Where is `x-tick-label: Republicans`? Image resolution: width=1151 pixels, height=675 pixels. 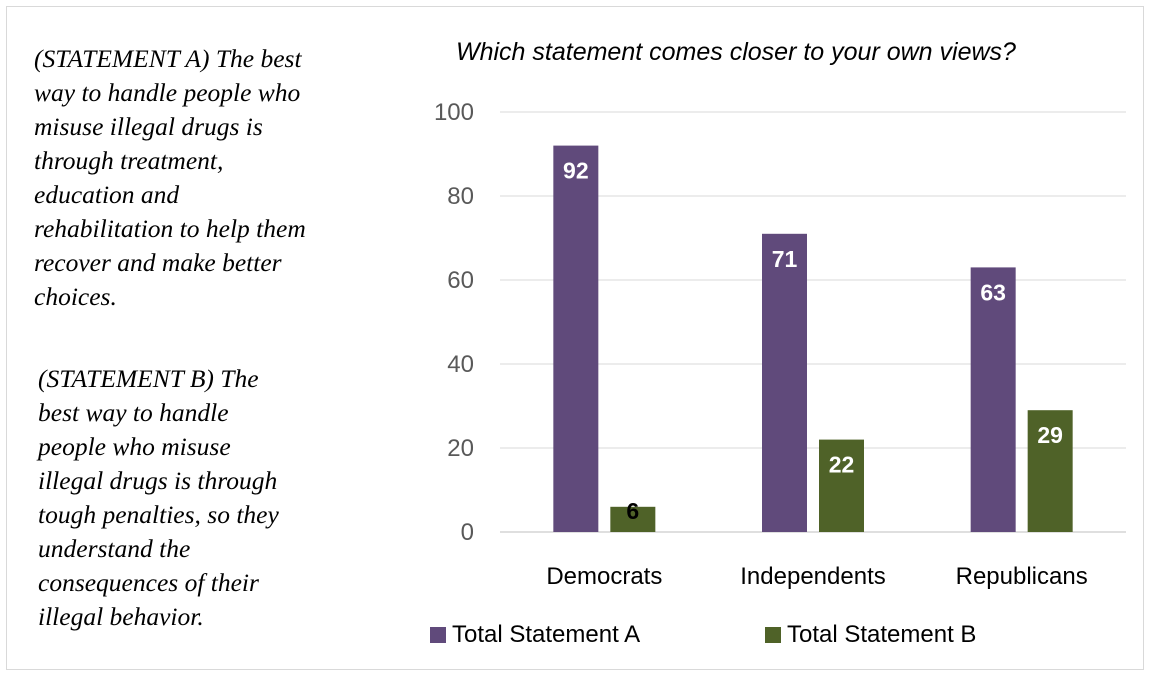 x-tick-label: Republicans is located at coordinates (1022, 576).